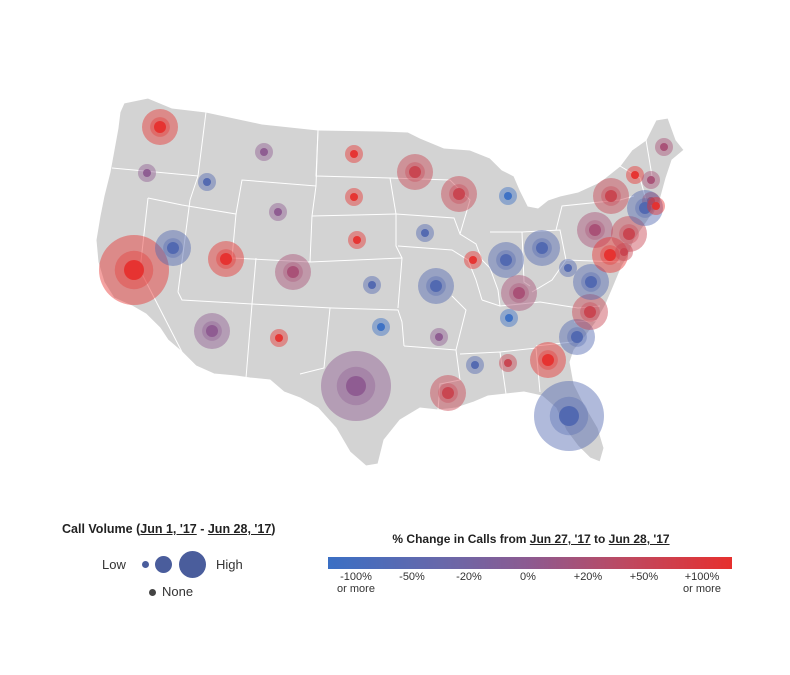 The height and width of the screenshot is (675, 790). Describe the element at coordinates (178, 591) in the screenshot. I see `volume-none-label: None` at that location.